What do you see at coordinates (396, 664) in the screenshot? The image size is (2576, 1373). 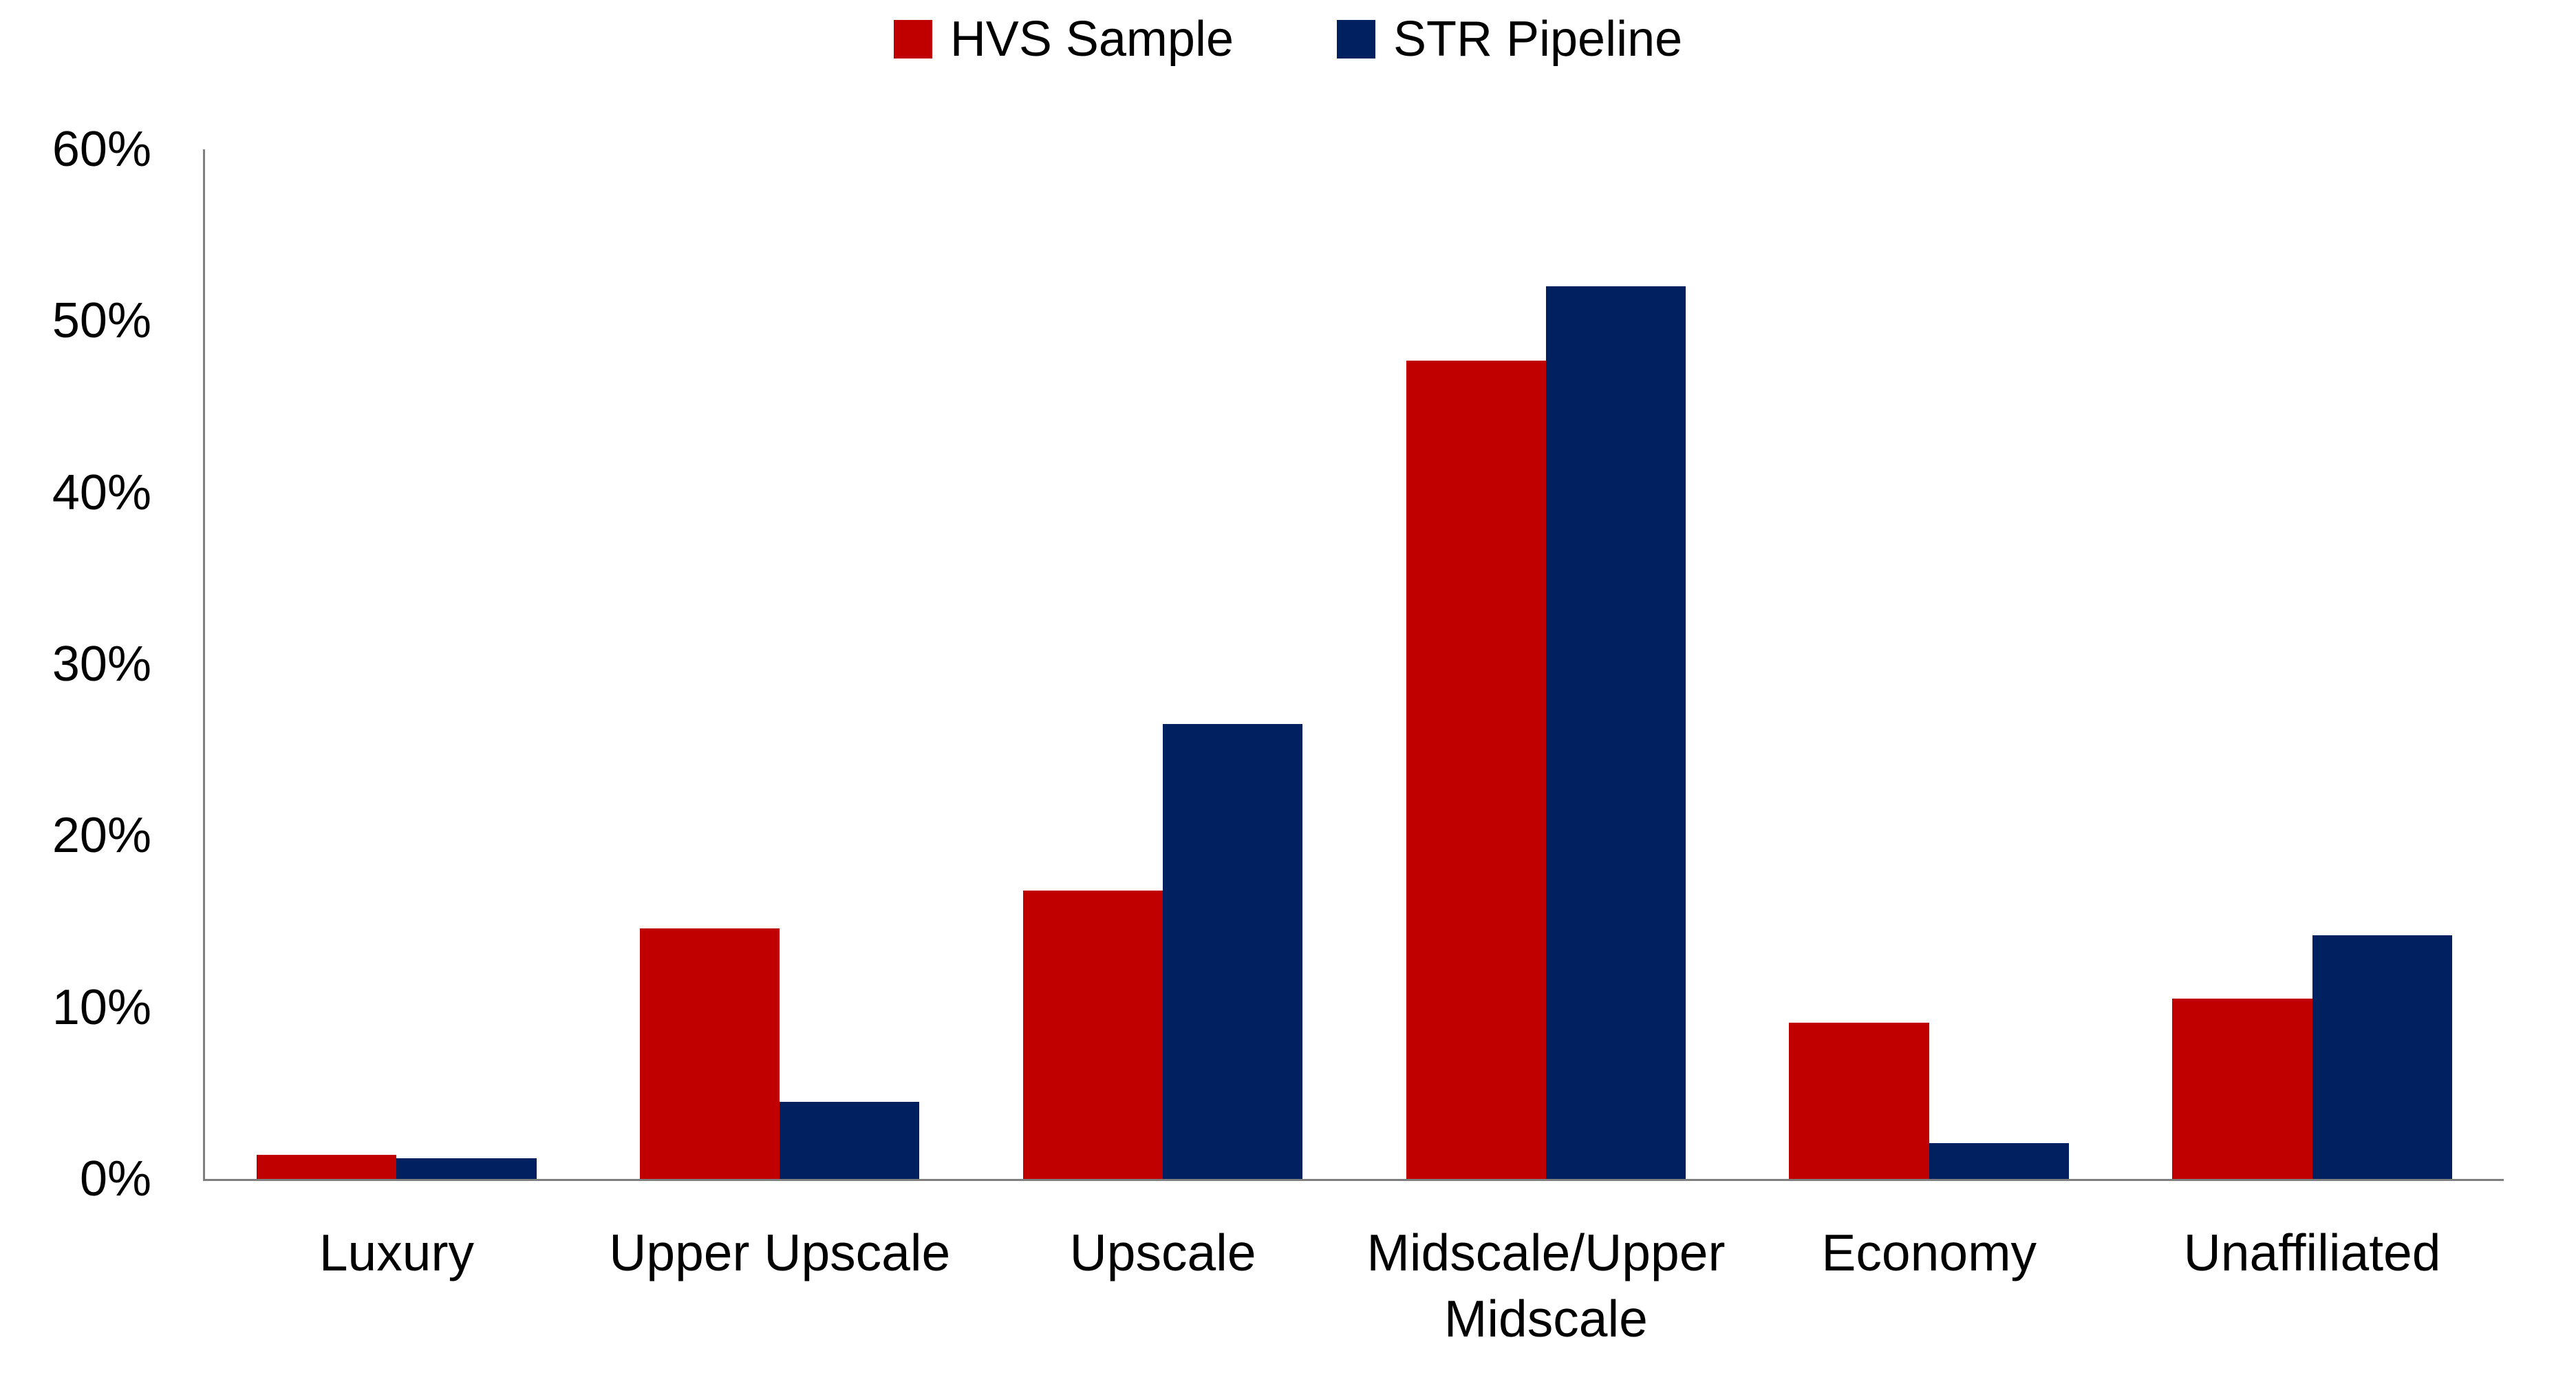 I see `bar-group-luxury` at bounding box center [396, 664].